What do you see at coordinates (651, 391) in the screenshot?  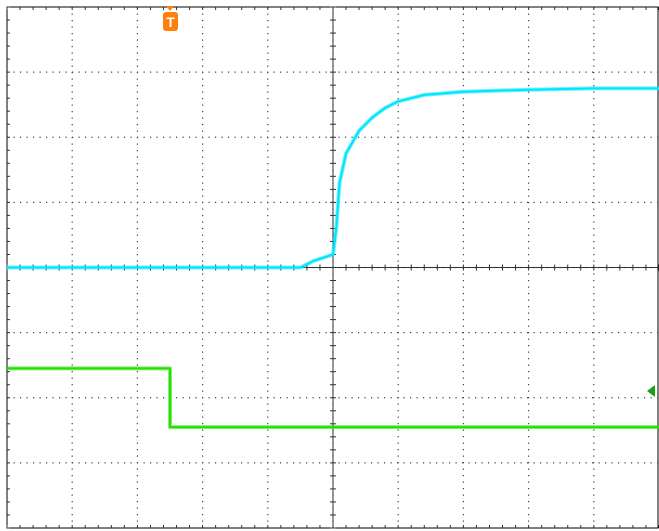 I see `trigger-level-arrow-icon` at bounding box center [651, 391].